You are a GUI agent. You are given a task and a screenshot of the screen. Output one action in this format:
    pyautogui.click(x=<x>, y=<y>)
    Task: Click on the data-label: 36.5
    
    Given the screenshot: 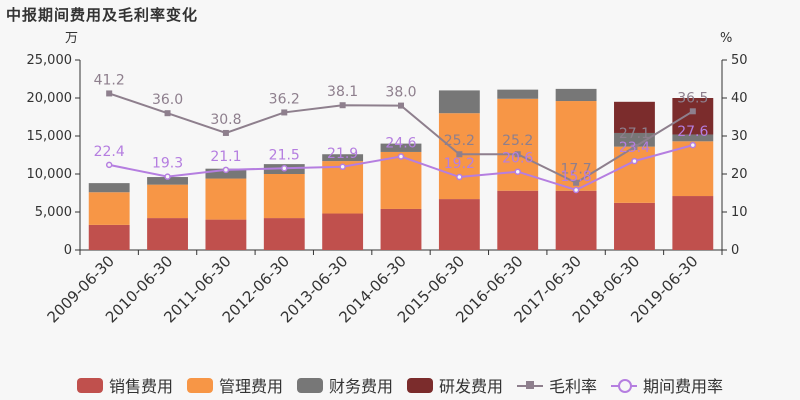 What is the action you would take?
    pyautogui.click(x=692, y=98)
    